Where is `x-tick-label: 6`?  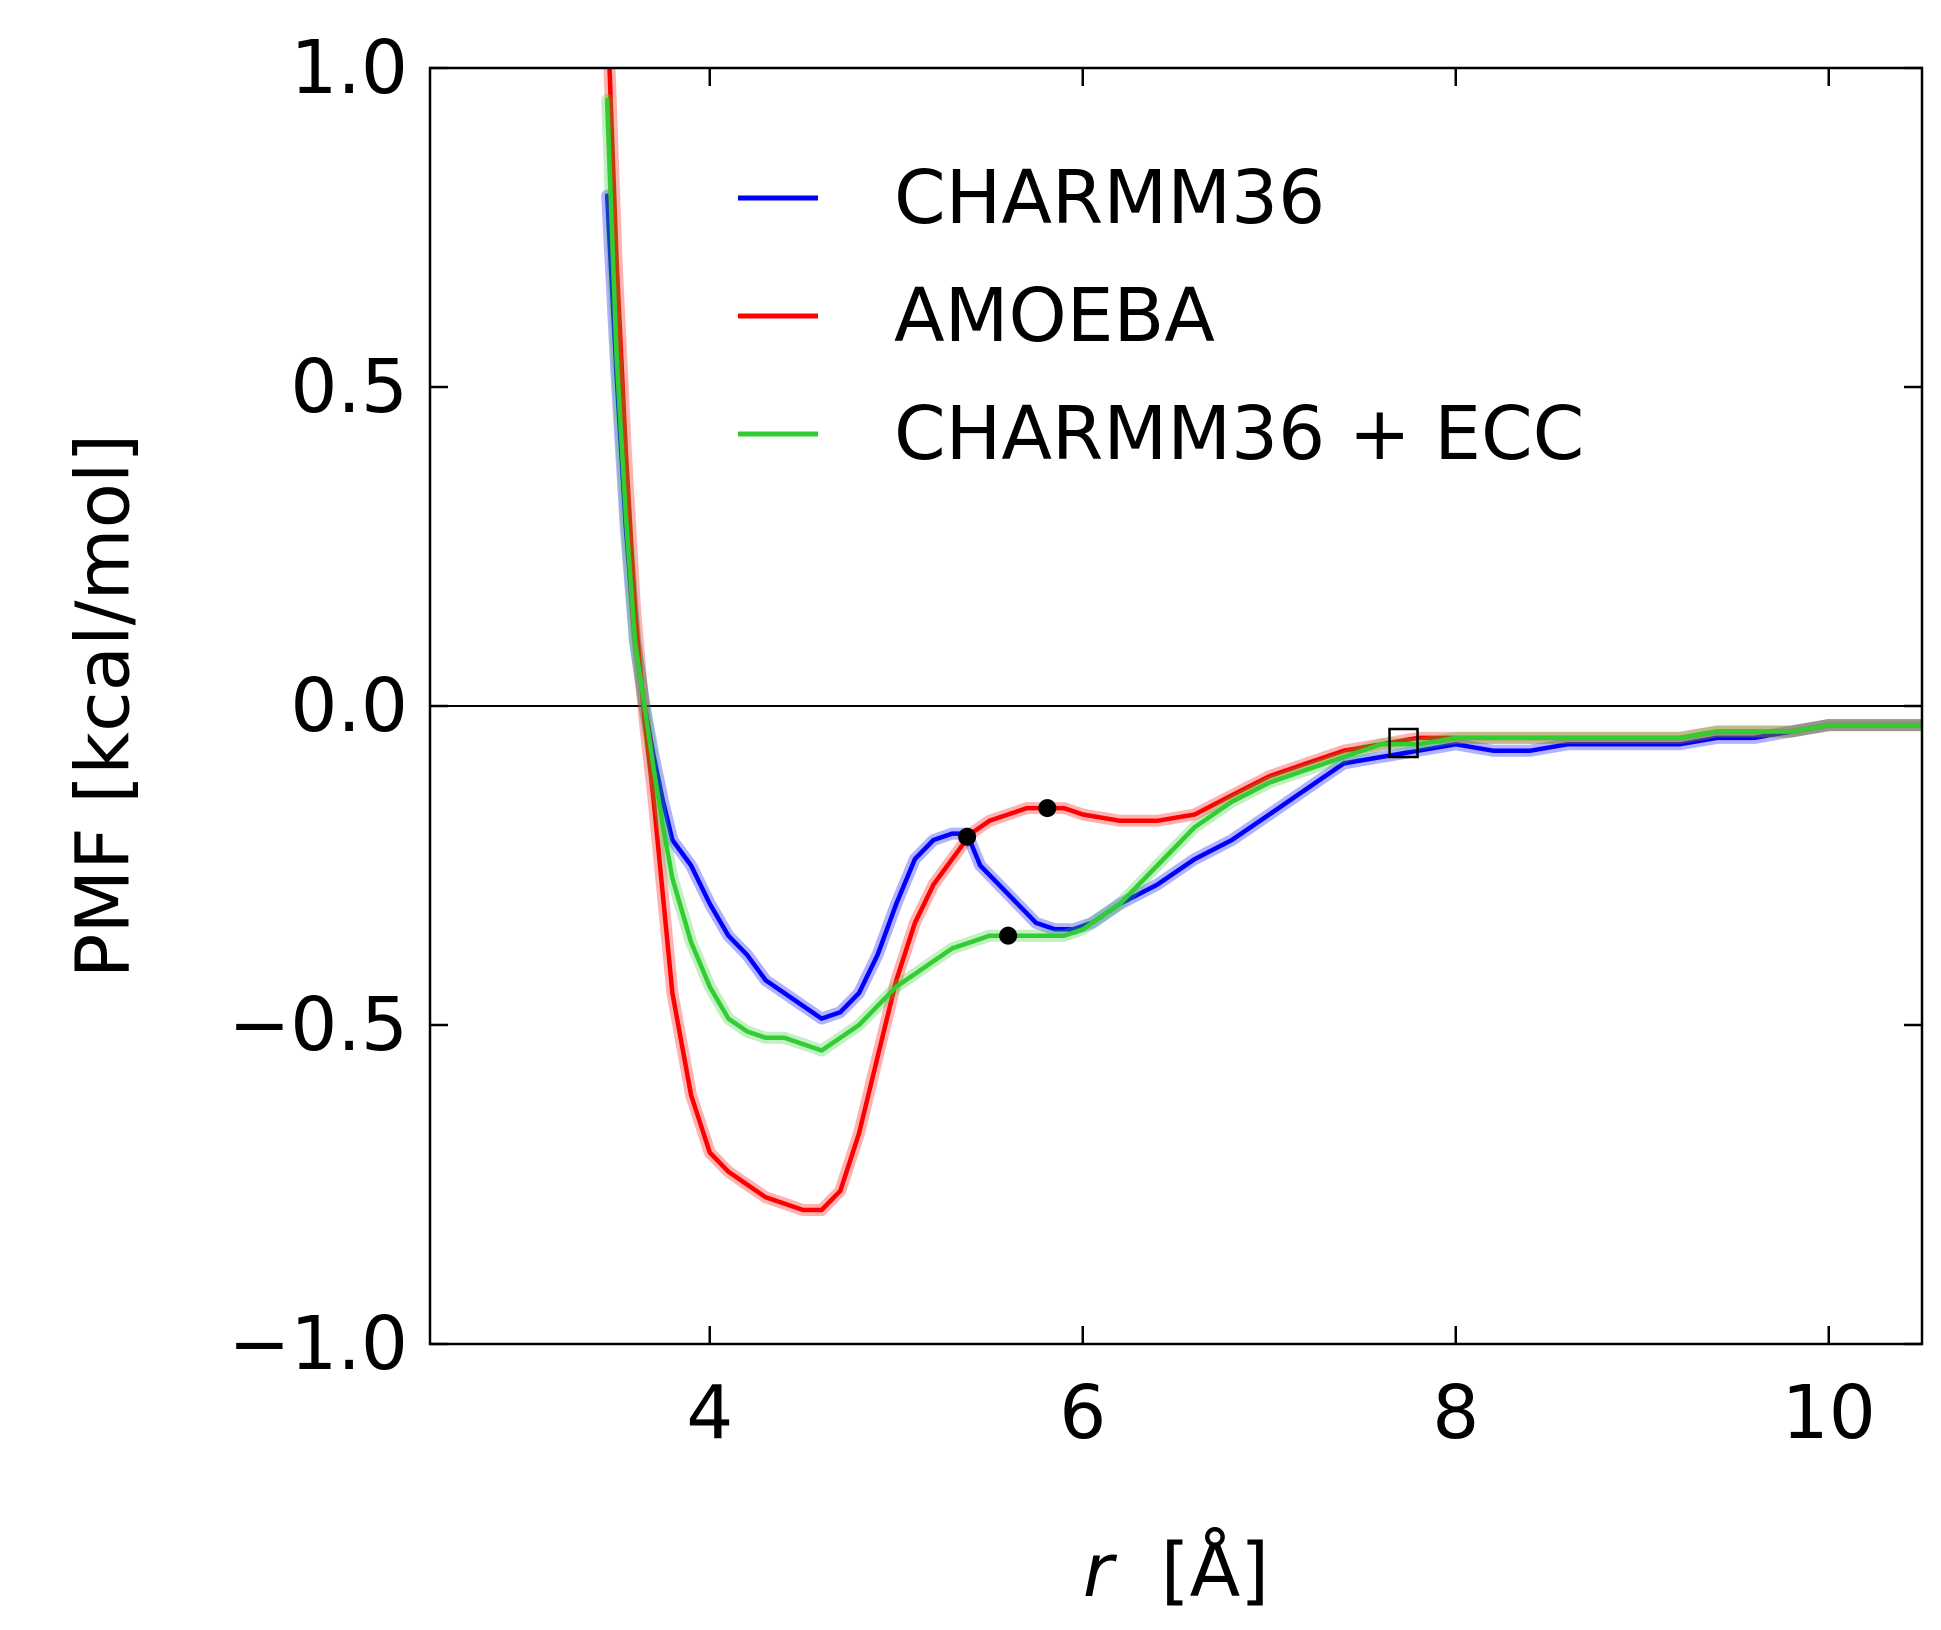
x-tick-label: 6 is located at coordinates (1082, 1413).